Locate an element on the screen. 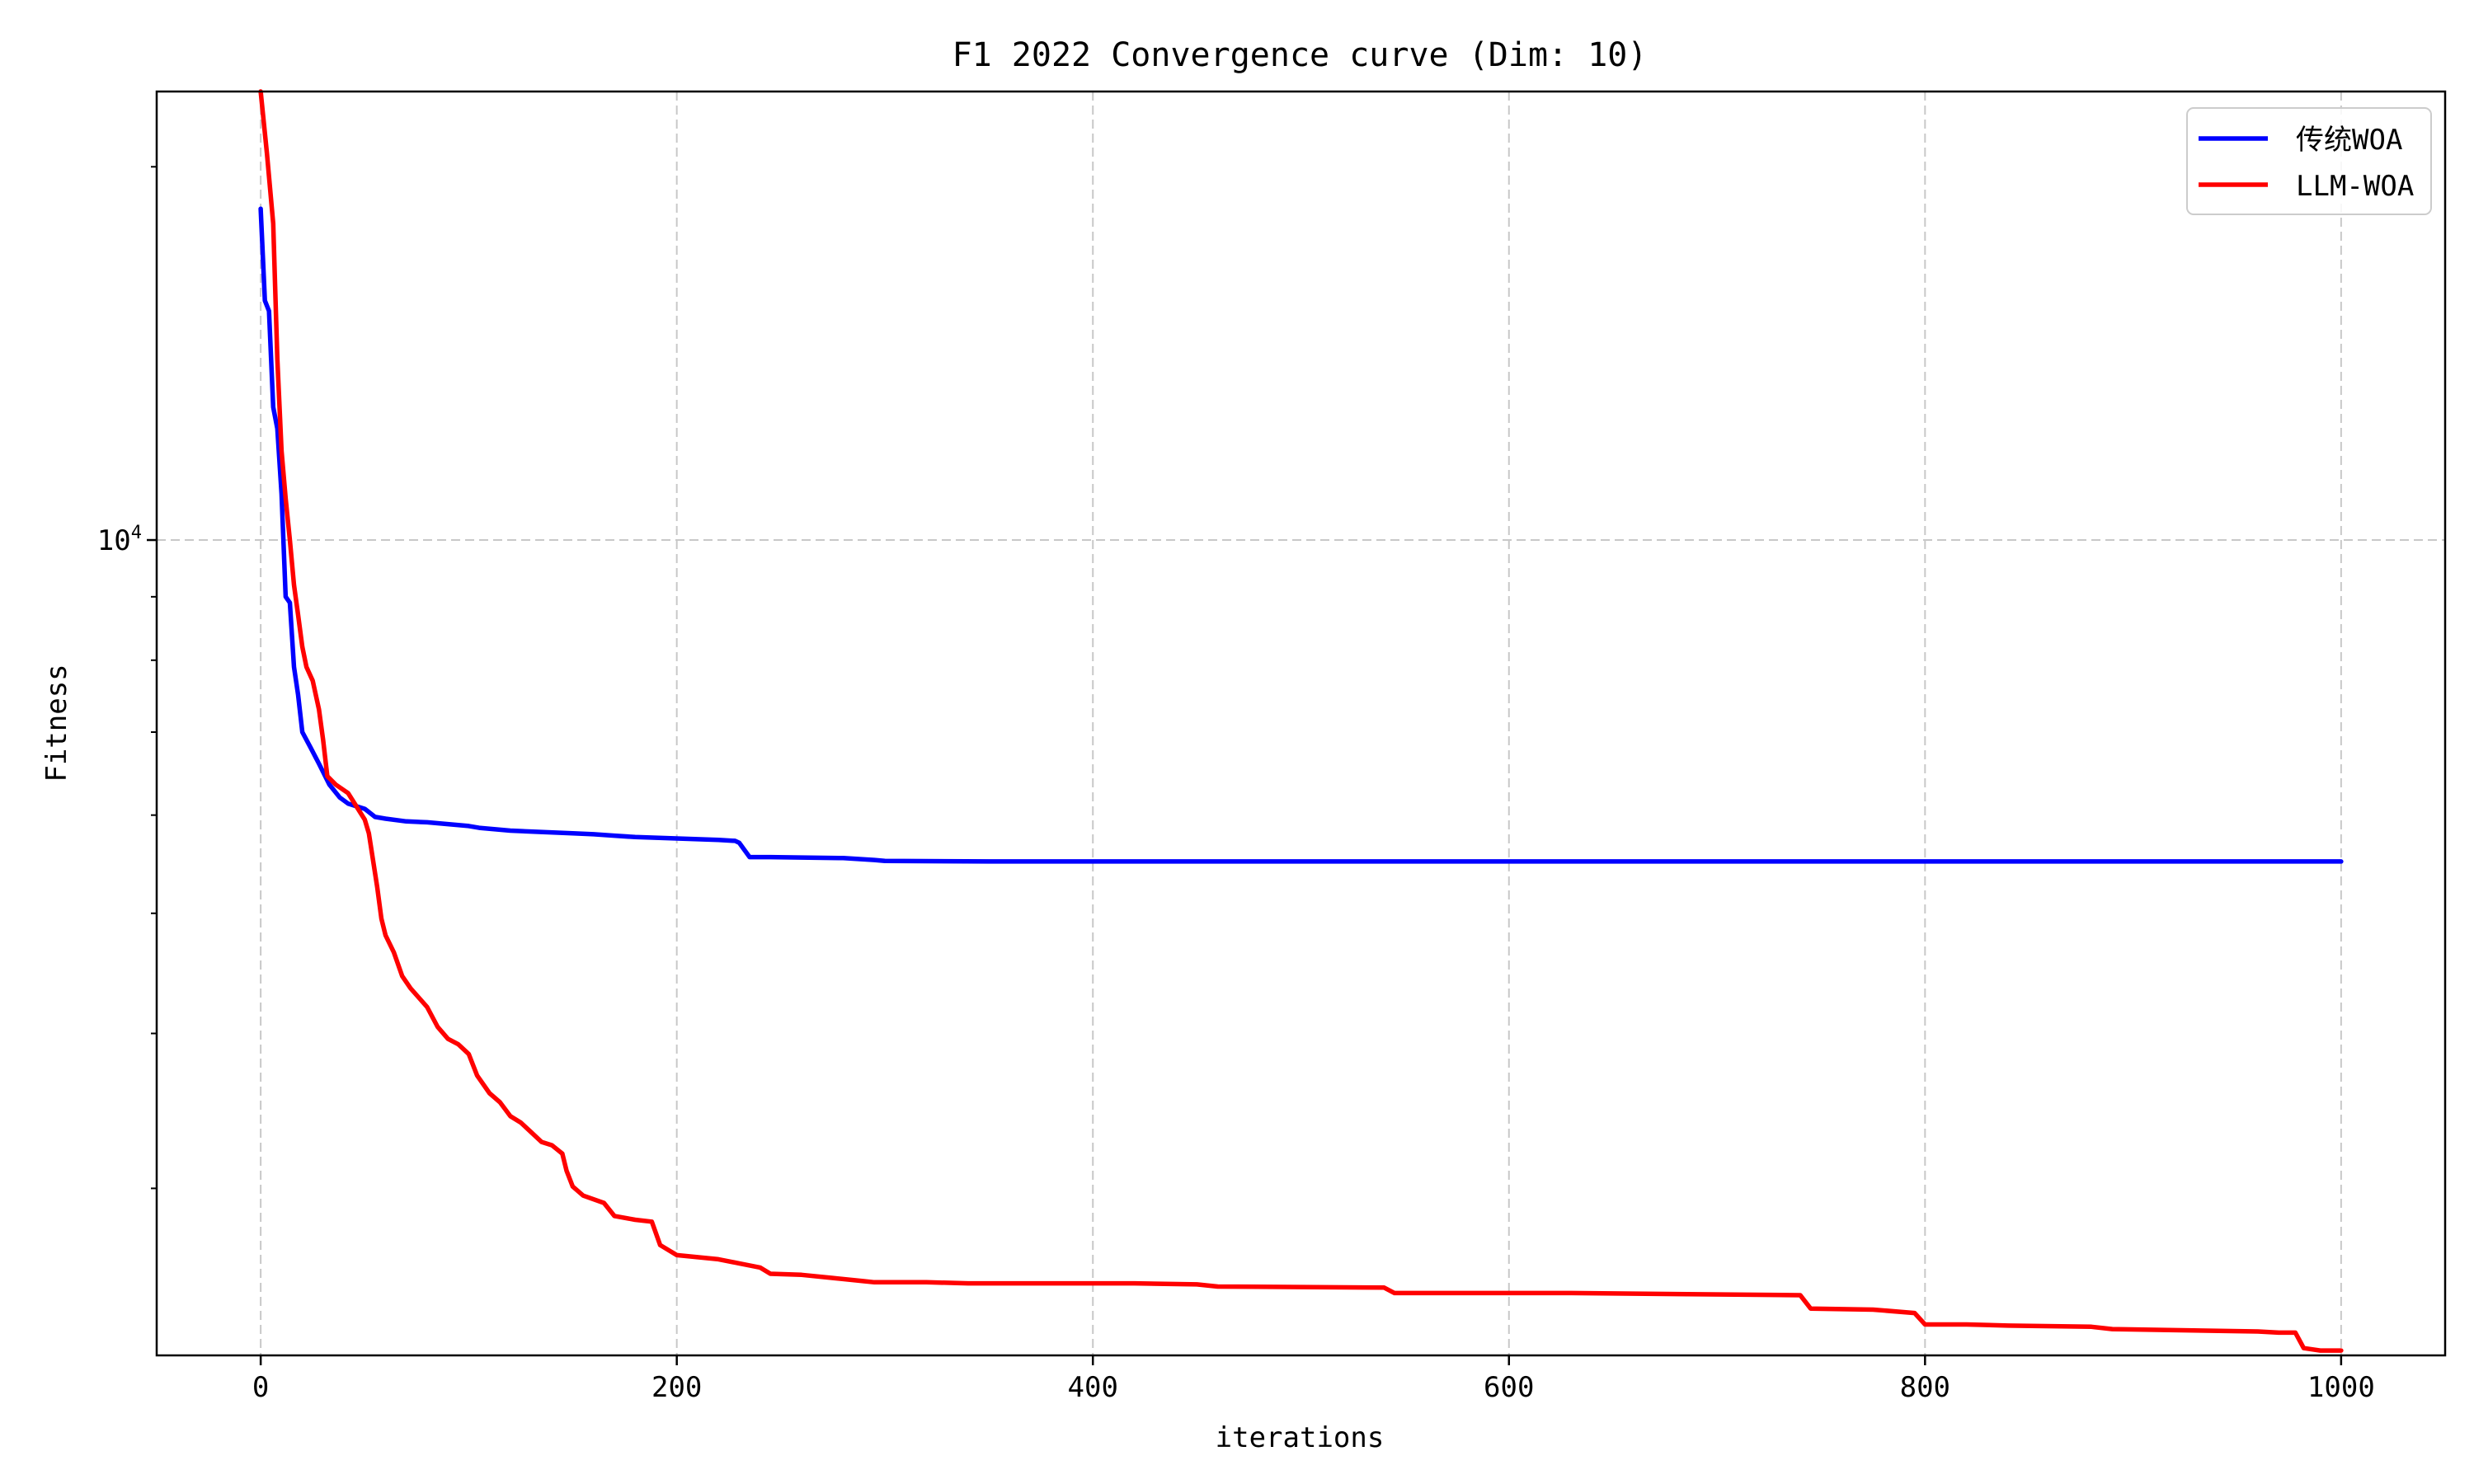 This screenshot has height=1484, width=2474. x-tick-label: 200 is located at coordinates (676, 1387).